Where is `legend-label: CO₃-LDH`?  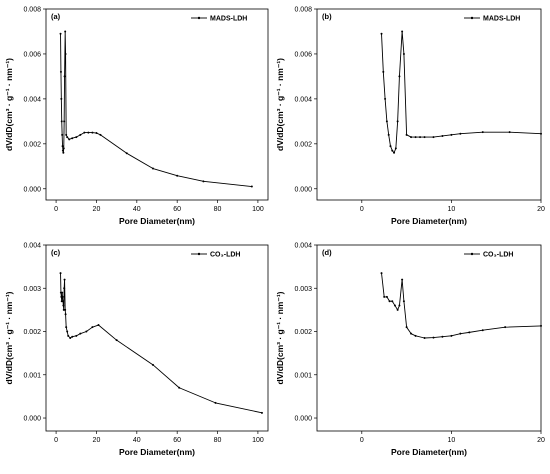 legend-label: CO₃-LDH is located at coordinates (225, 255).